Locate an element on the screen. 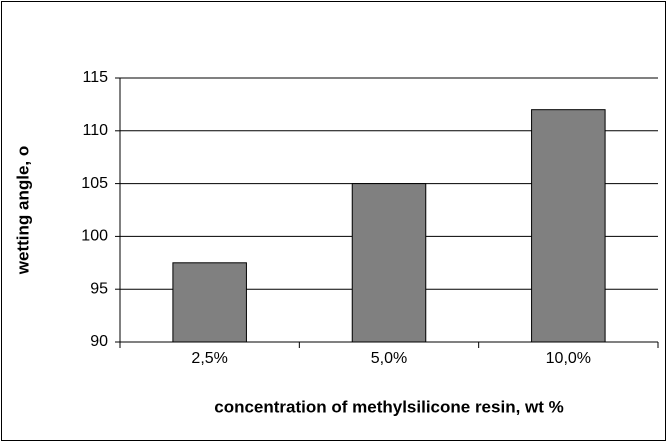 The height and width of the screenshot is (443, 668). y-tick-label: 100 is located at coordinates (94, 236).